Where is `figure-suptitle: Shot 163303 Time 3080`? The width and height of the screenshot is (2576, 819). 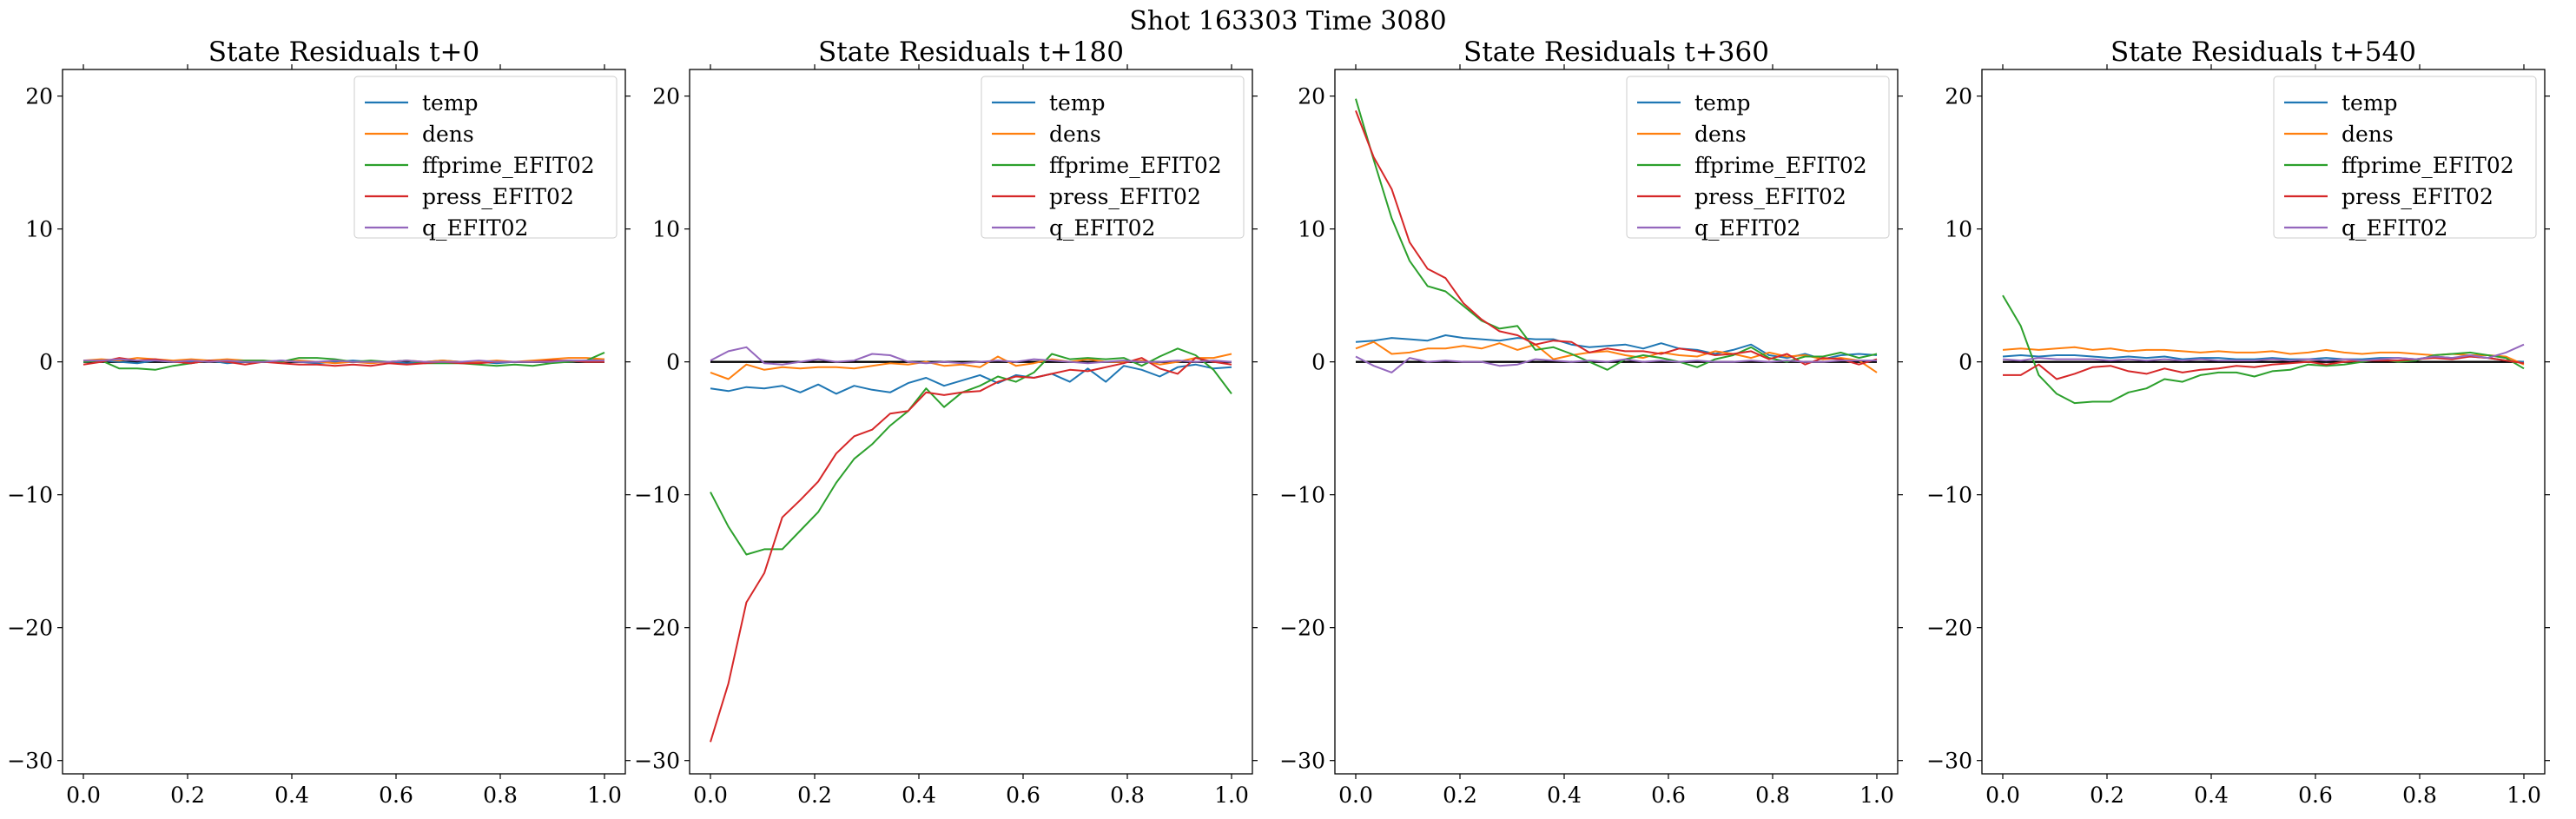 figure-suptitle: Shot 163303 Time 3080 is located at coordinates (1287, 21).